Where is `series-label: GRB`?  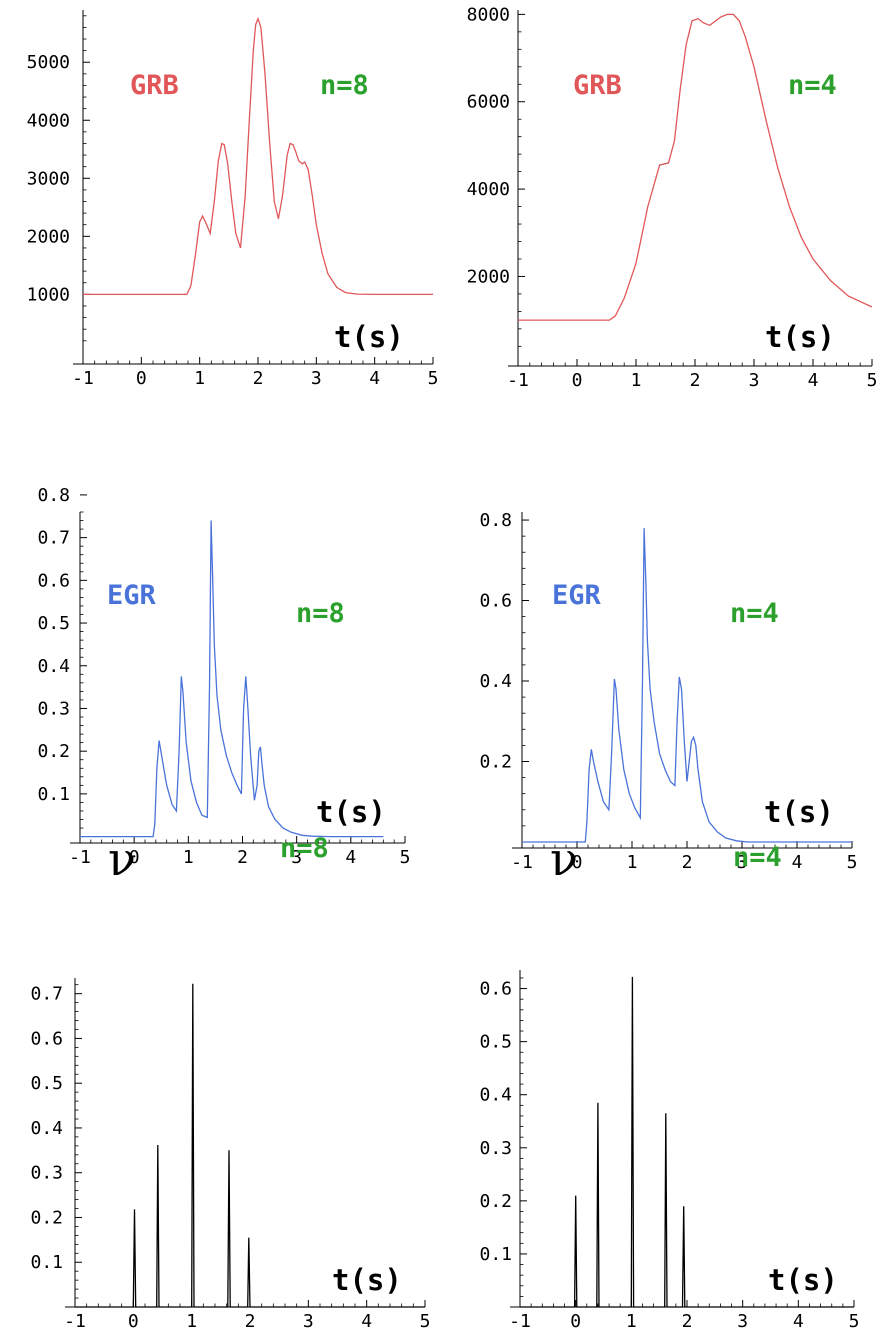 series-label: GRB is located at coordinates (597, 85).